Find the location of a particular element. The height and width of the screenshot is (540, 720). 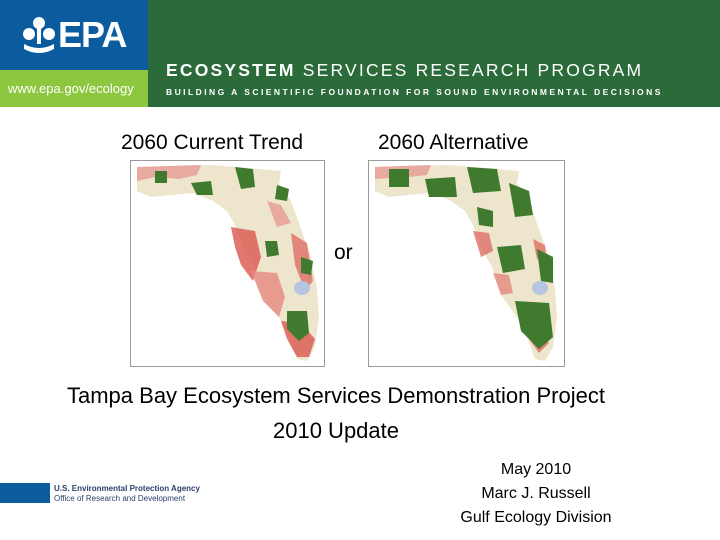

current-trend-label: 2060 Current Trend is located at coordinates (212, 142).